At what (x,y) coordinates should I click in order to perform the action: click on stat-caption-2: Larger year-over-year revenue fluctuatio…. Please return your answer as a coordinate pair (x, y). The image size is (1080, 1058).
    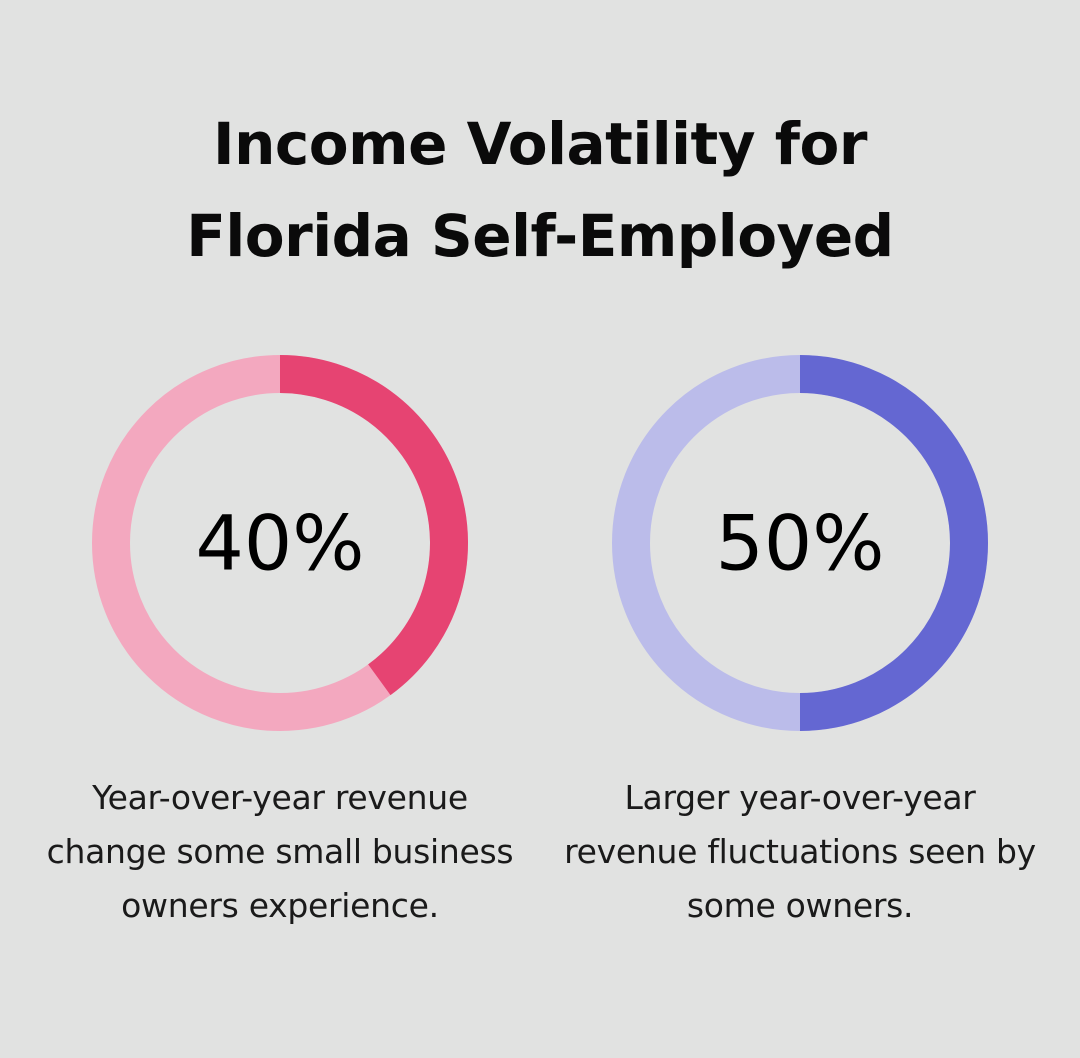
    Looking at the image, I should click on (800, 851).